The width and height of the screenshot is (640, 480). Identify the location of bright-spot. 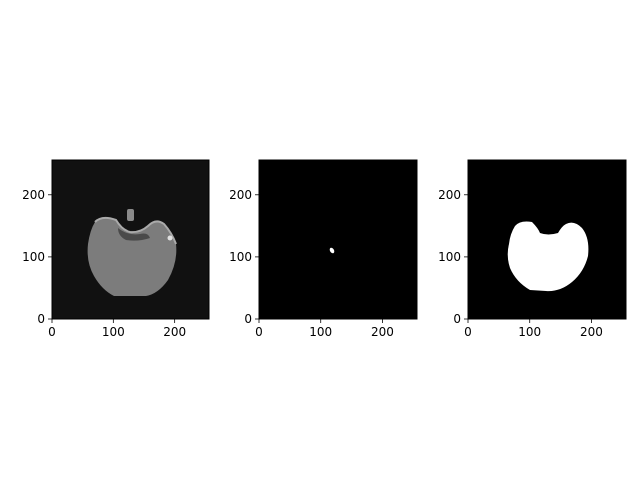
(170, 238).